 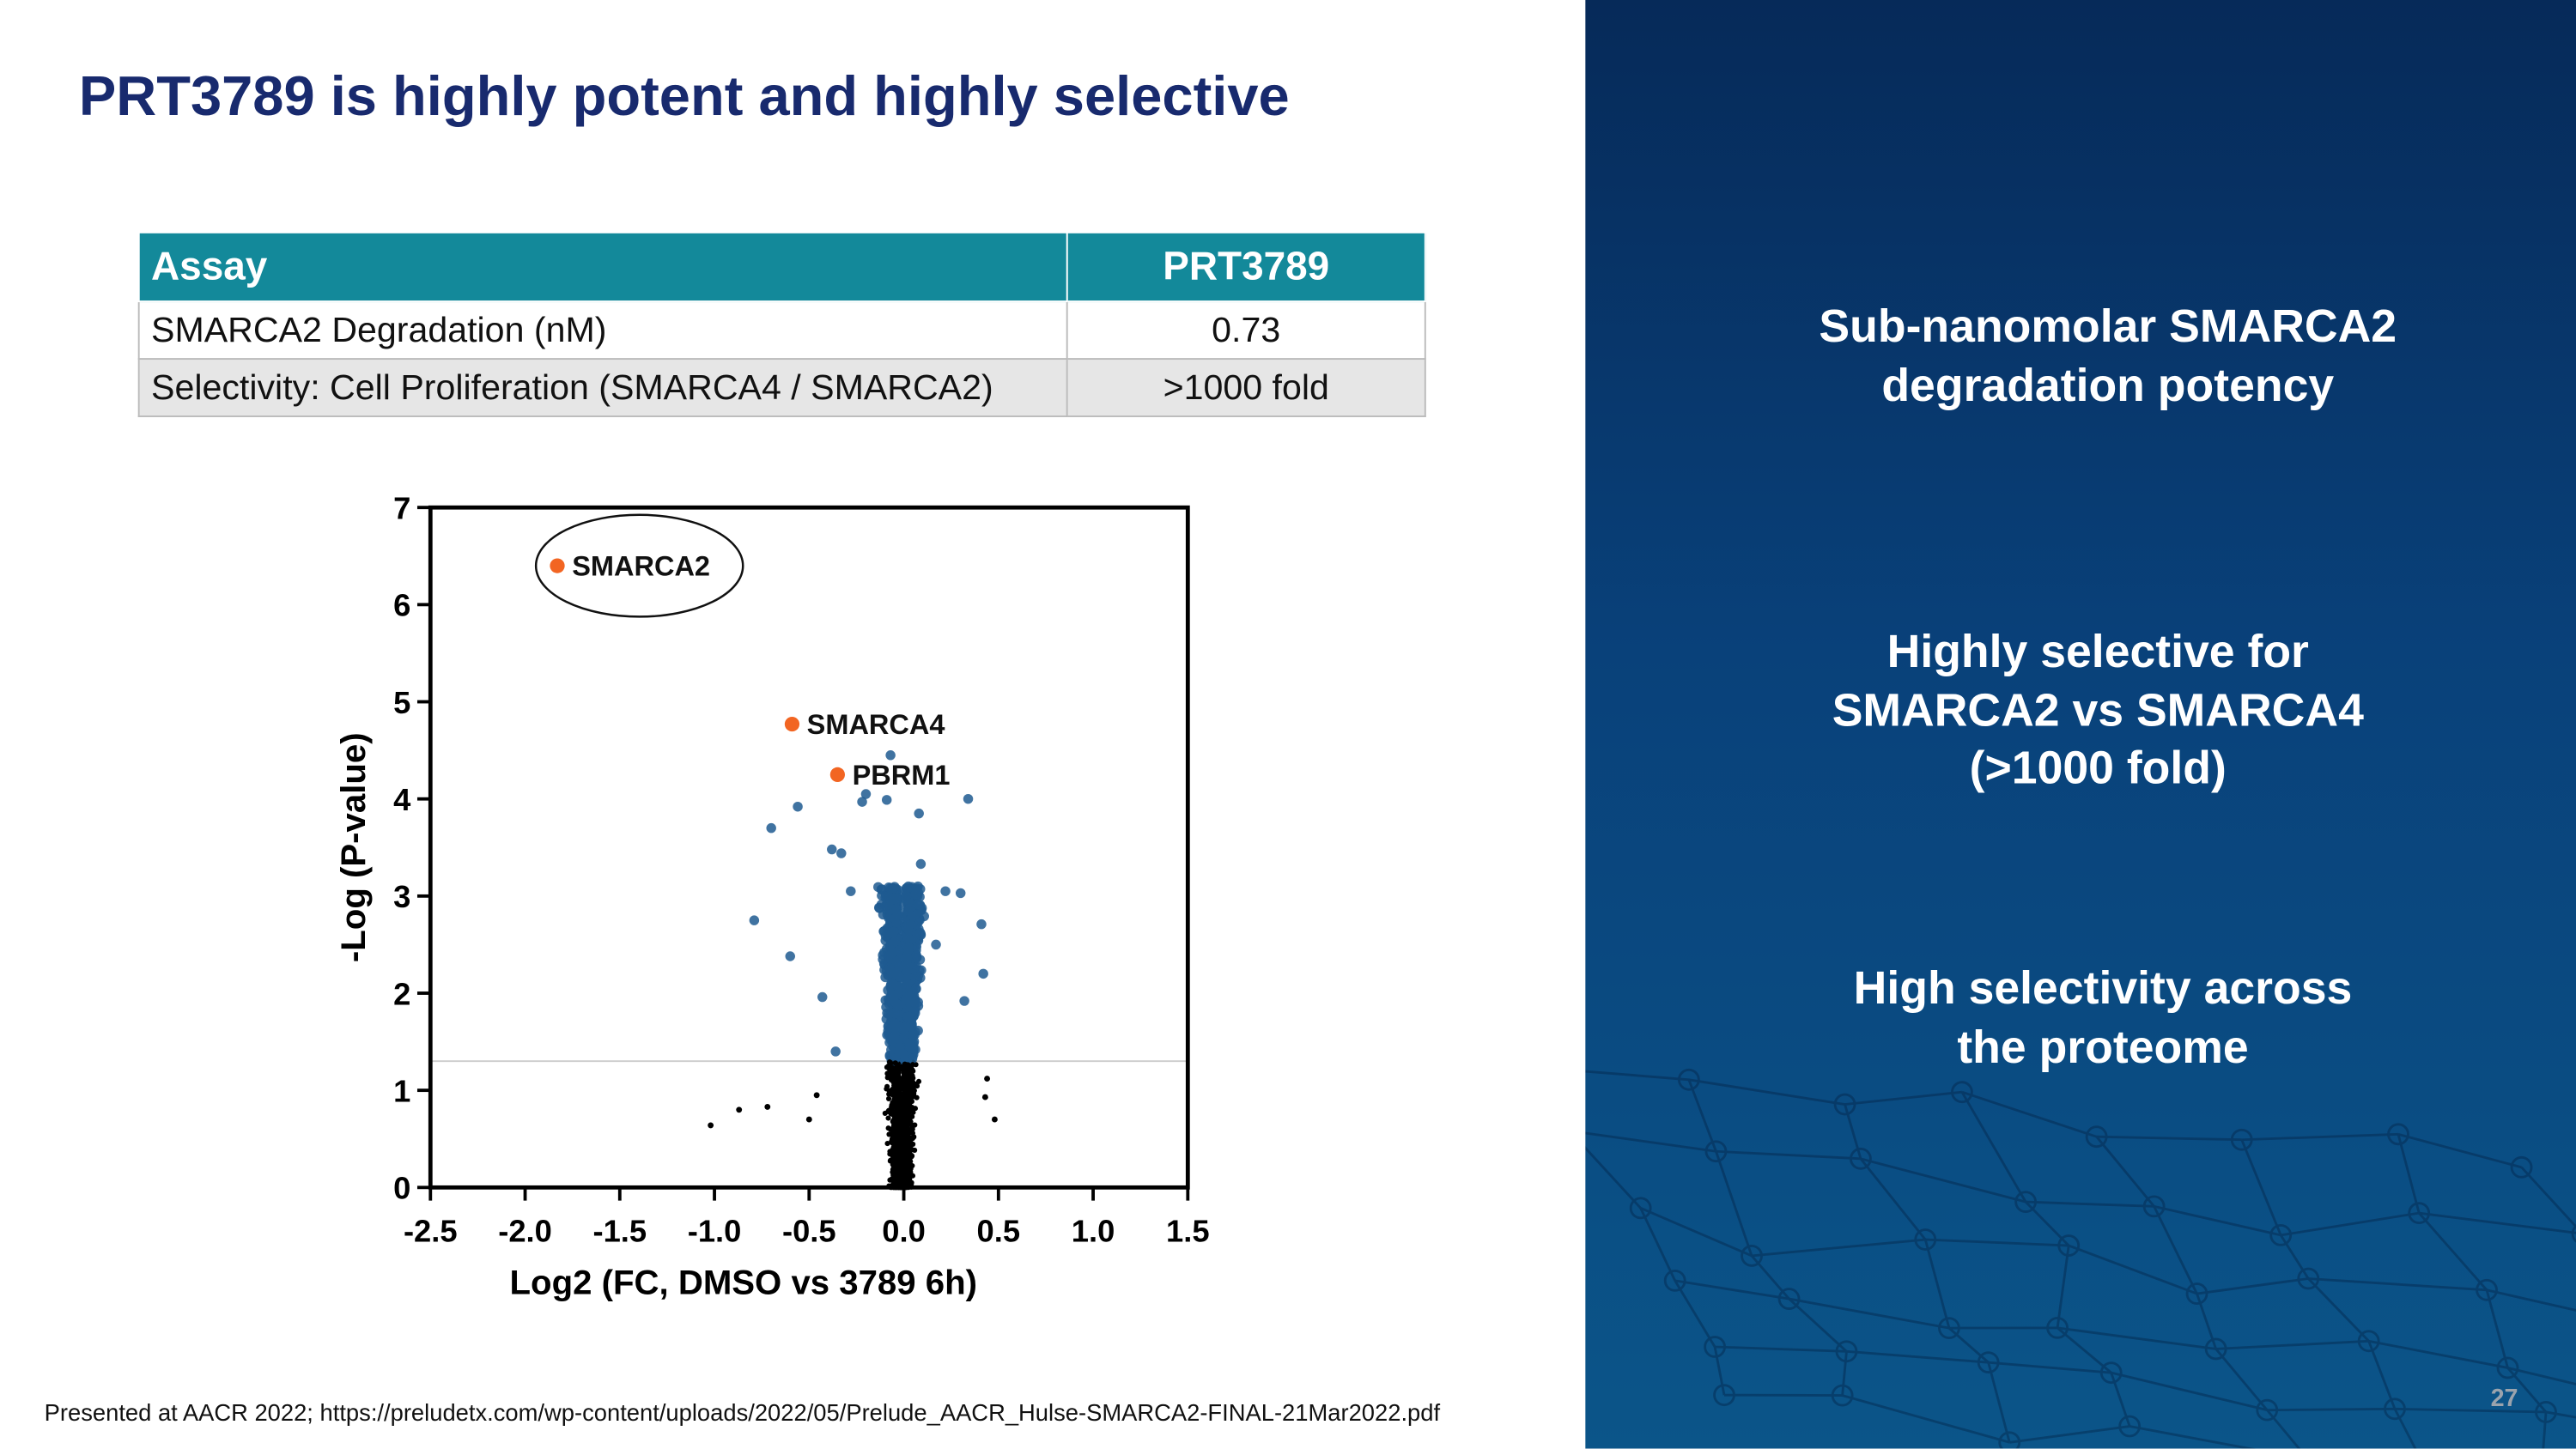 I want to click on plot-frame, so click(x=809, y=847).